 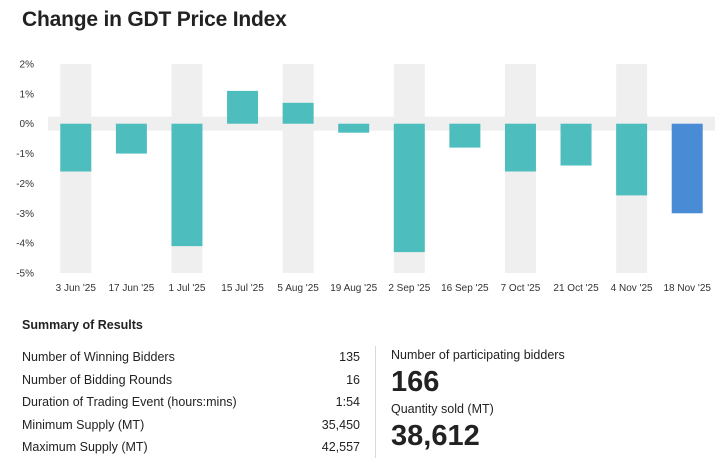 What do you see at coordinates (191, 425) in the screenshot?
I see `stat-row-minimum-supply: Minimum Supply (MT) 35,450` at bounding box center [191, 425].